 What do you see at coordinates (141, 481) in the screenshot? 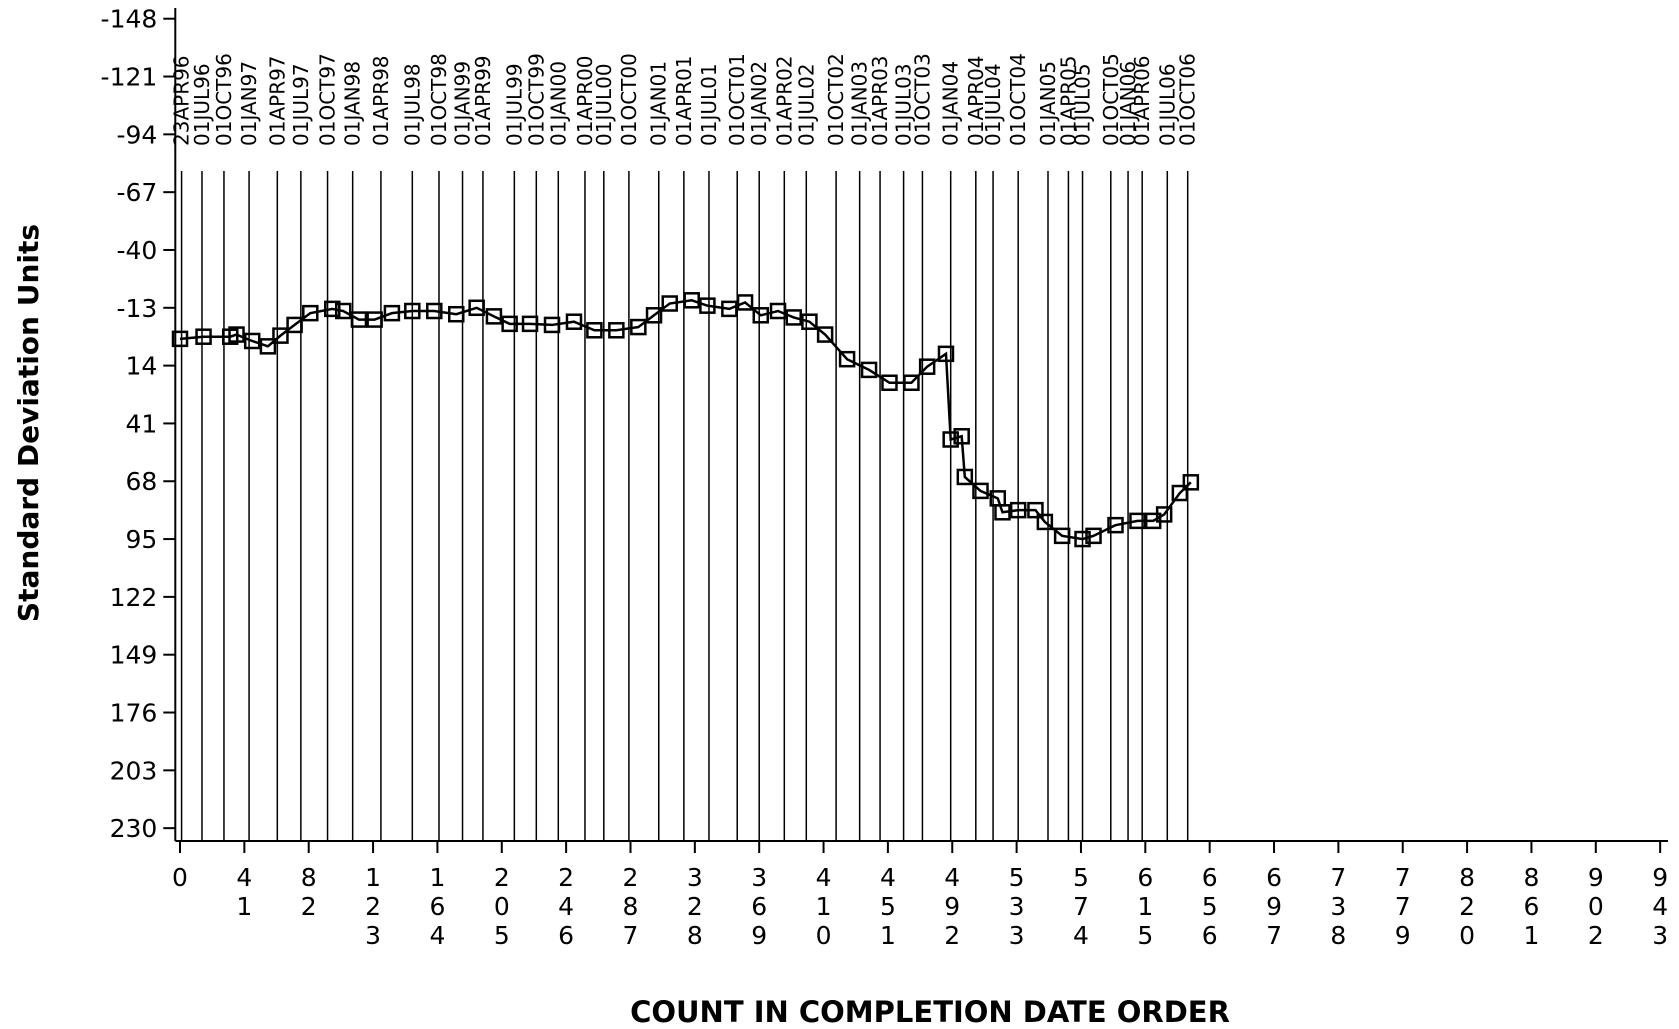
I see `y-tick-label: 68` at bounding box center [141, 481].